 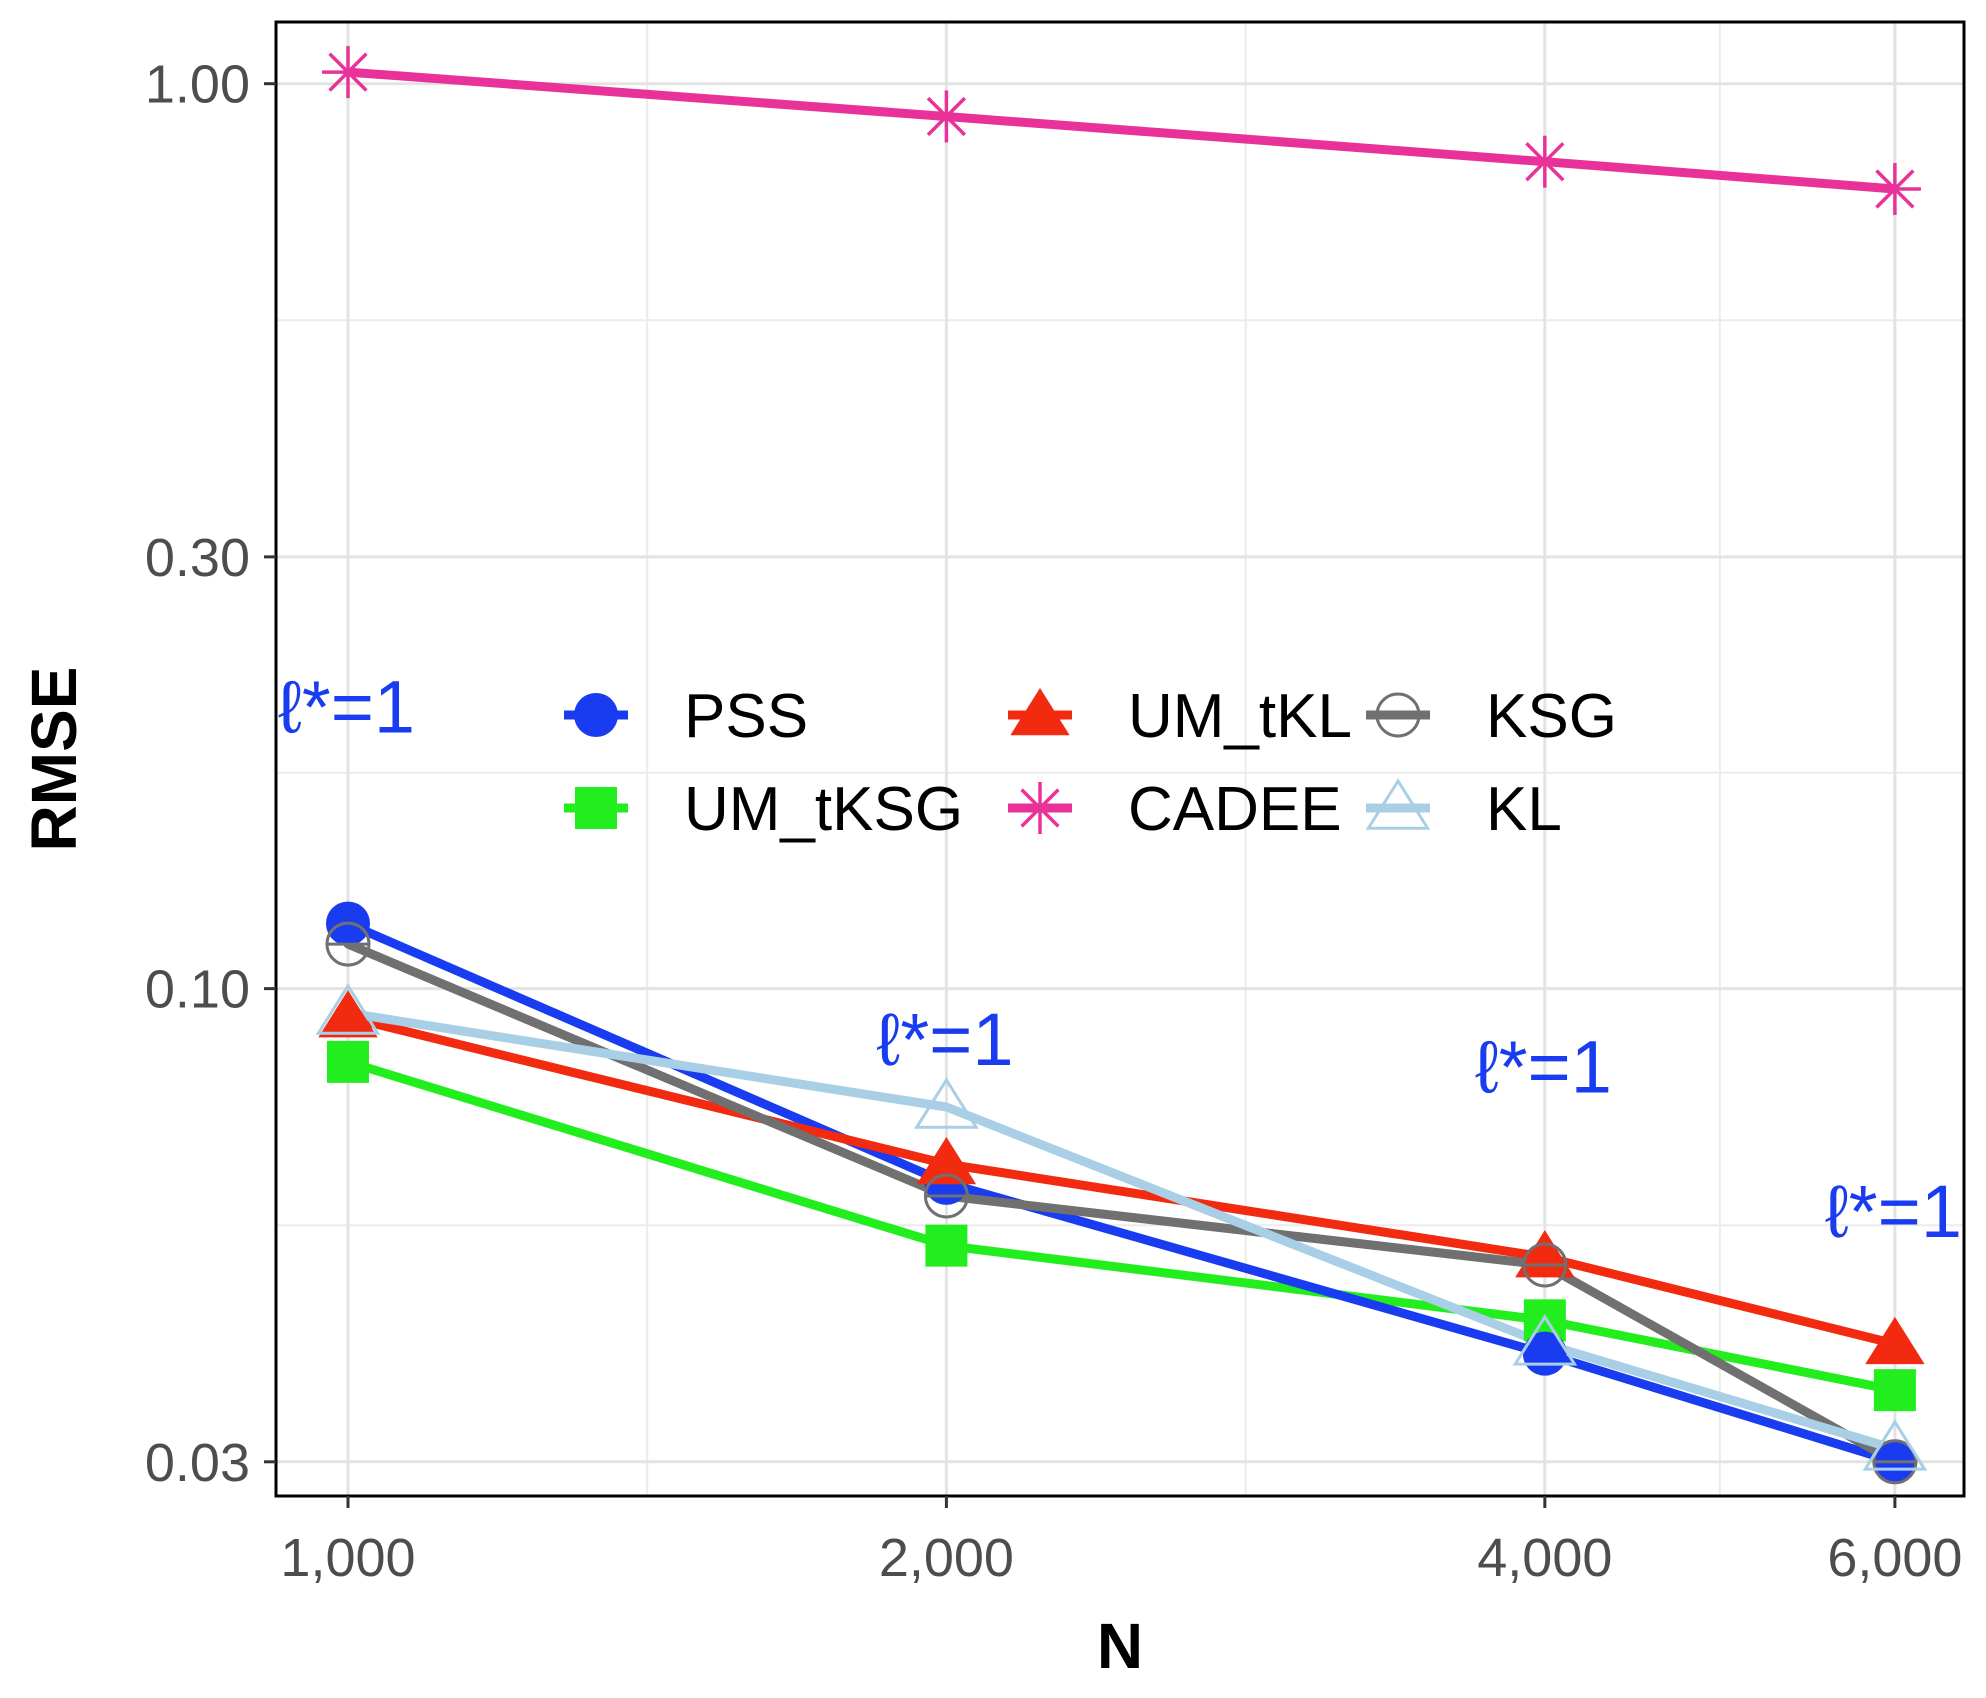 I want to click on legend-label: CADEE, so click(x=1235, y=809).